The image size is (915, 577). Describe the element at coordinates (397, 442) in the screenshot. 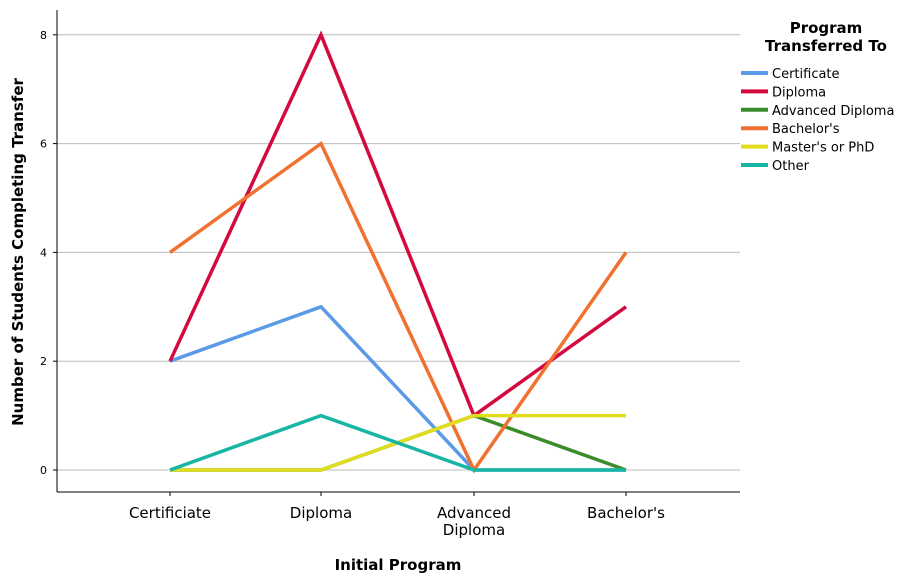

I see `series-line: Other` at that location.